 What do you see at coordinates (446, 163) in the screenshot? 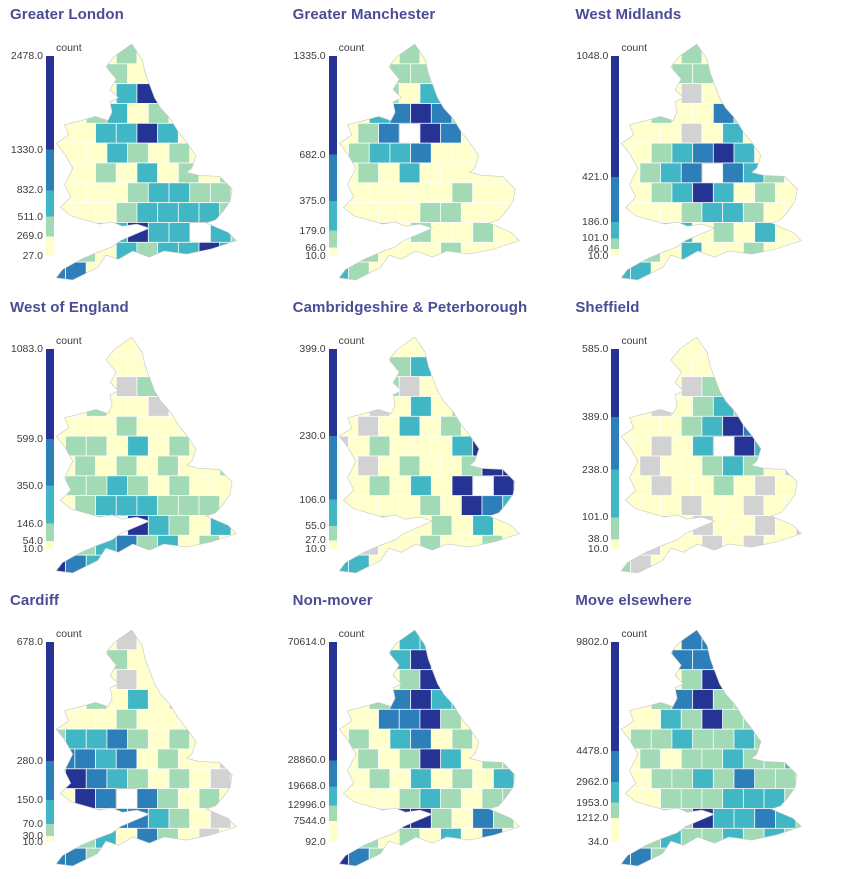
I see `choropleth-map` at bounding box center [446, 163].